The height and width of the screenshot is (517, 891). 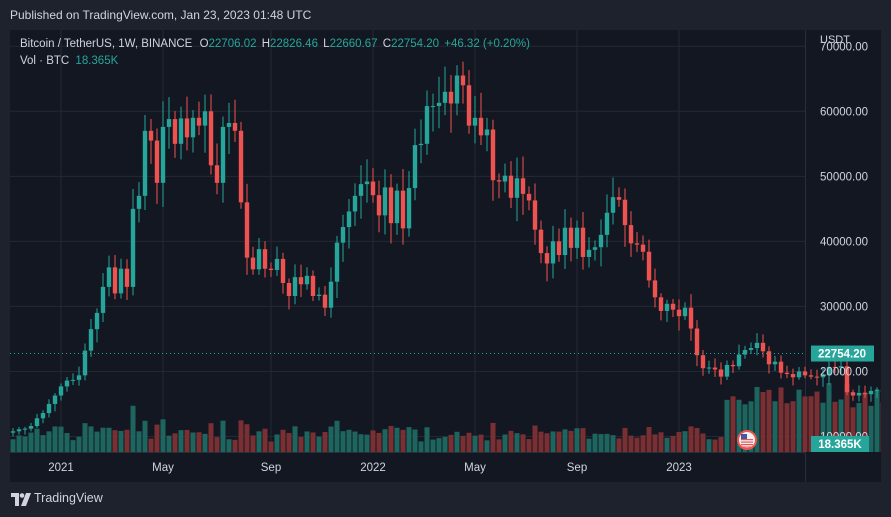 What do you see at coordinates (353, 44) in the screenshot?
I see `low-value: 22660.67` at bounding box center [353, 44].